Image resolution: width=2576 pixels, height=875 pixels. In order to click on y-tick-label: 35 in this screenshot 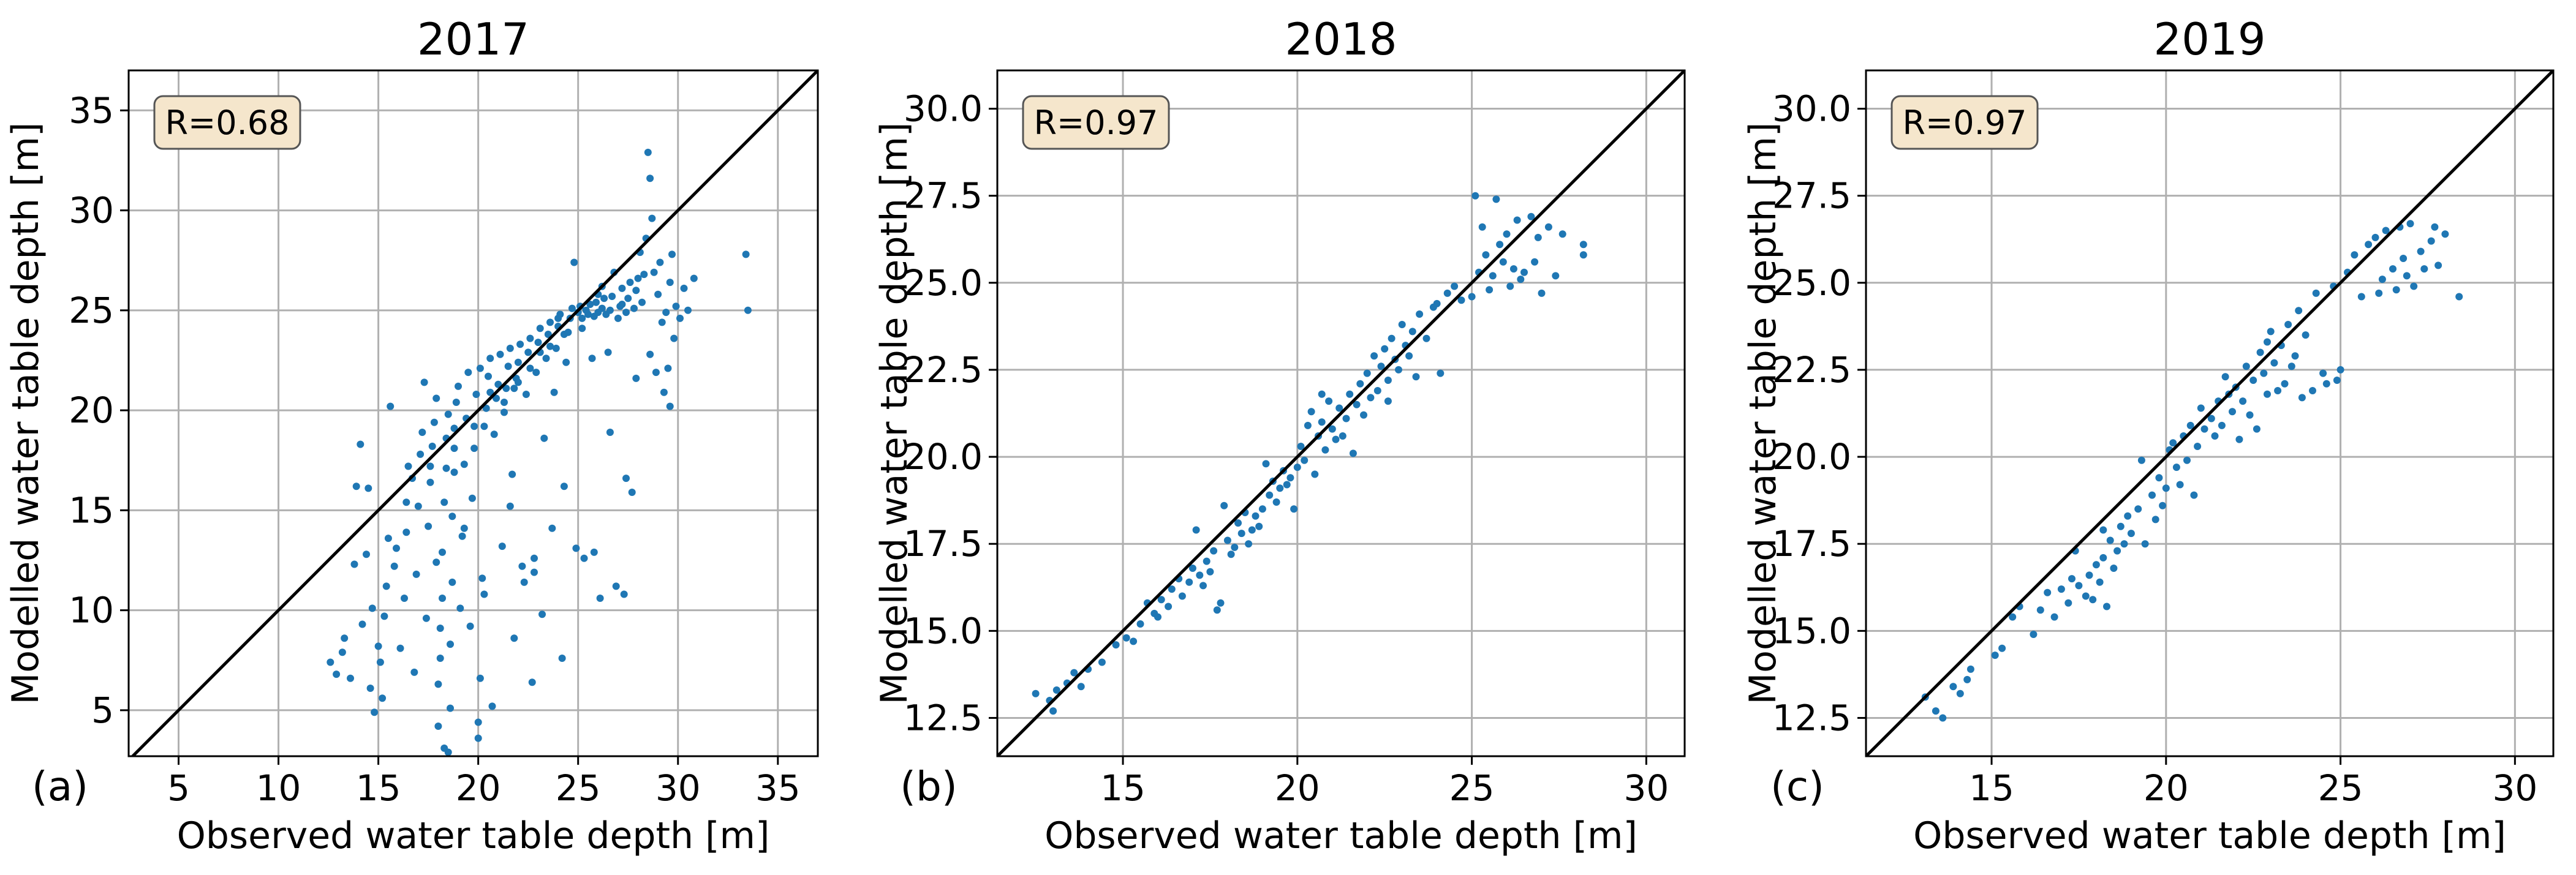, I will do `click(91, 110)`.